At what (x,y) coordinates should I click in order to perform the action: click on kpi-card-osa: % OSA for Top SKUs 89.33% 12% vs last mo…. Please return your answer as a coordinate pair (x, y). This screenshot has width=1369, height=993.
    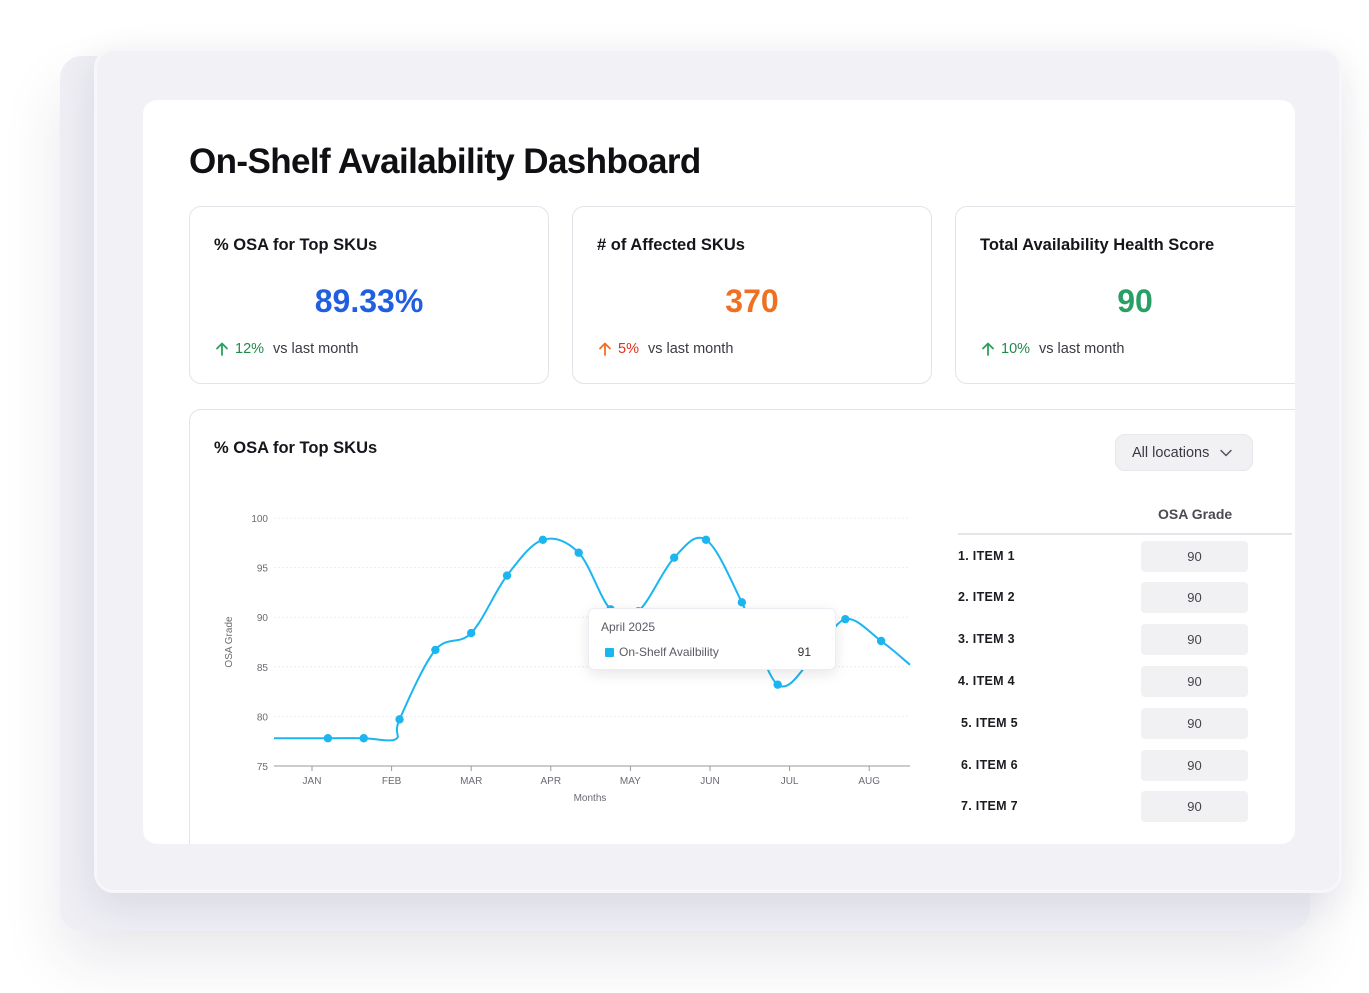
    Looking at the image, I should click on (369, 295).